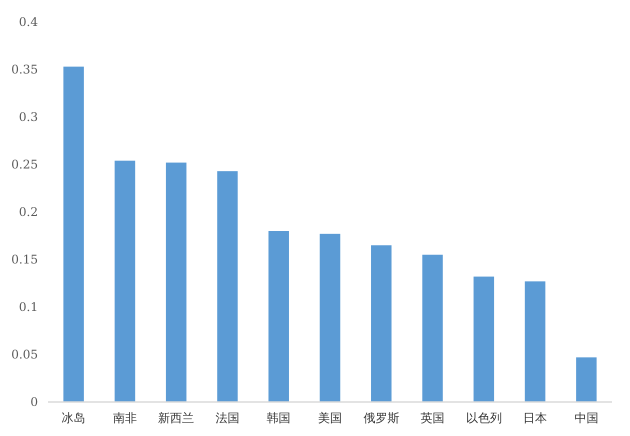 This screenshot has width=630, height=436. What do you see at coordinates (24, 355) in the screenshot?
I see `y-tick-label: 0.05` at bounding box center [24, 355].